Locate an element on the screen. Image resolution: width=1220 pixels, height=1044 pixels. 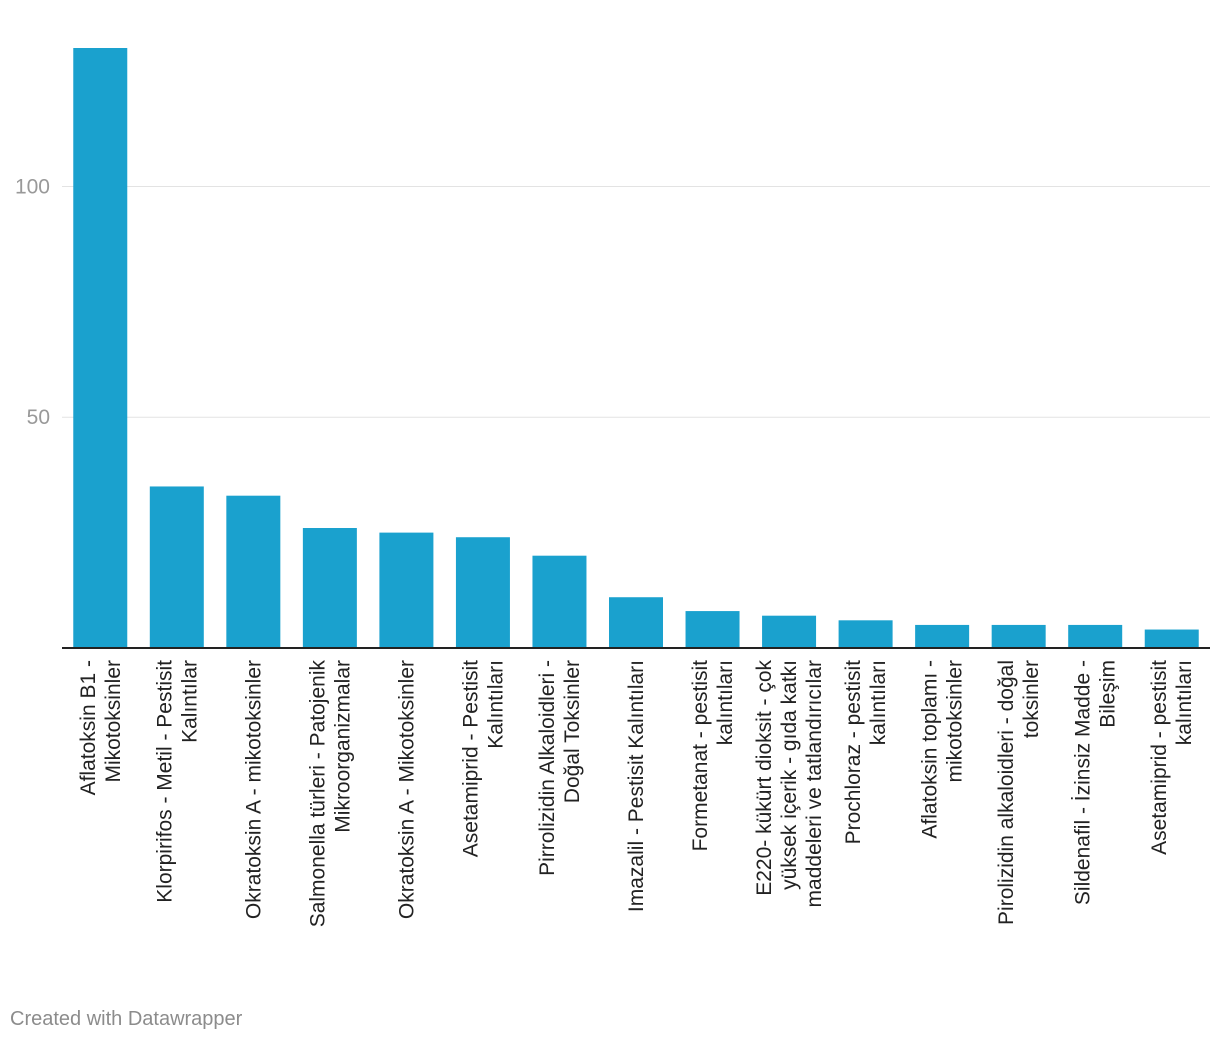
category-label-line: Kalıntılar is located at coordinates (189, 701).